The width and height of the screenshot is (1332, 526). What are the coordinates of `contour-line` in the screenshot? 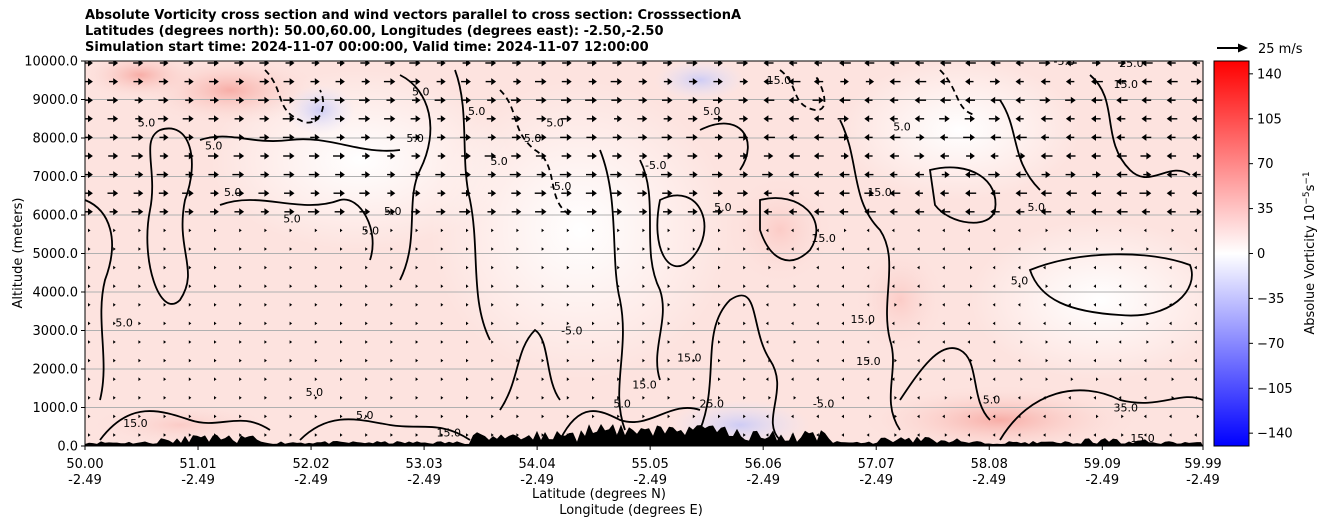 It's located at (651, 270).